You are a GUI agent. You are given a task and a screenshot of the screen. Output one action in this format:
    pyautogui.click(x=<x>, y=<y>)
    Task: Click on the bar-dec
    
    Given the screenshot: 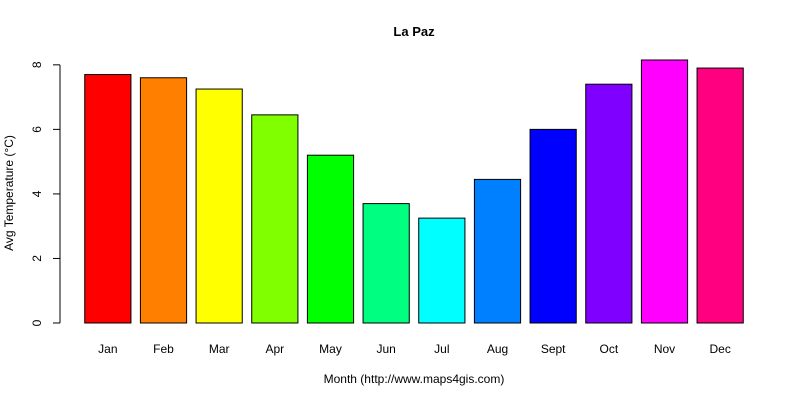 What is the action you would take?
    pyautogui.click(x=720, y=195)
    